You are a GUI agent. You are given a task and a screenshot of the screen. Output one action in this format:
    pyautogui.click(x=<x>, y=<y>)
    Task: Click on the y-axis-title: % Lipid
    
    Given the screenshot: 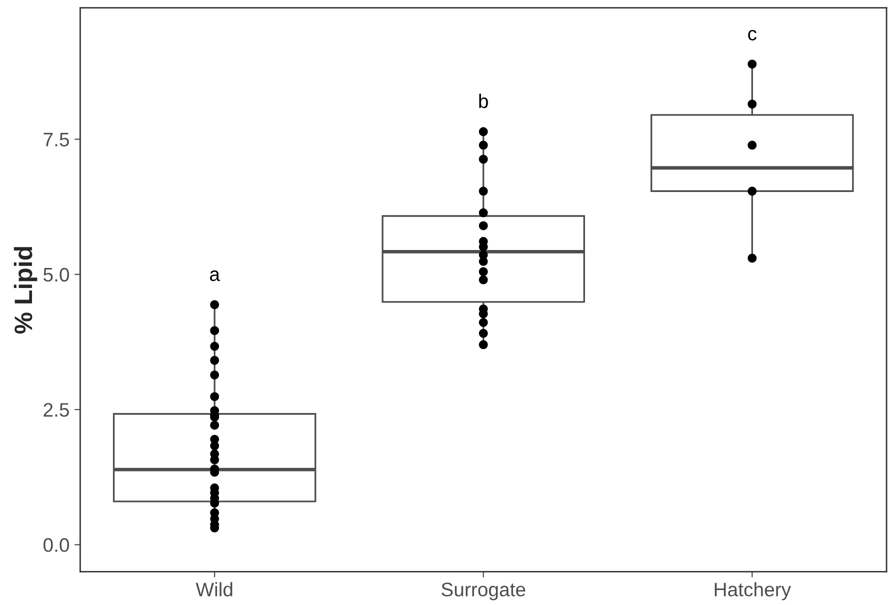 What is the action you would take?
    pyautogui.click(x=26, y=290)
    